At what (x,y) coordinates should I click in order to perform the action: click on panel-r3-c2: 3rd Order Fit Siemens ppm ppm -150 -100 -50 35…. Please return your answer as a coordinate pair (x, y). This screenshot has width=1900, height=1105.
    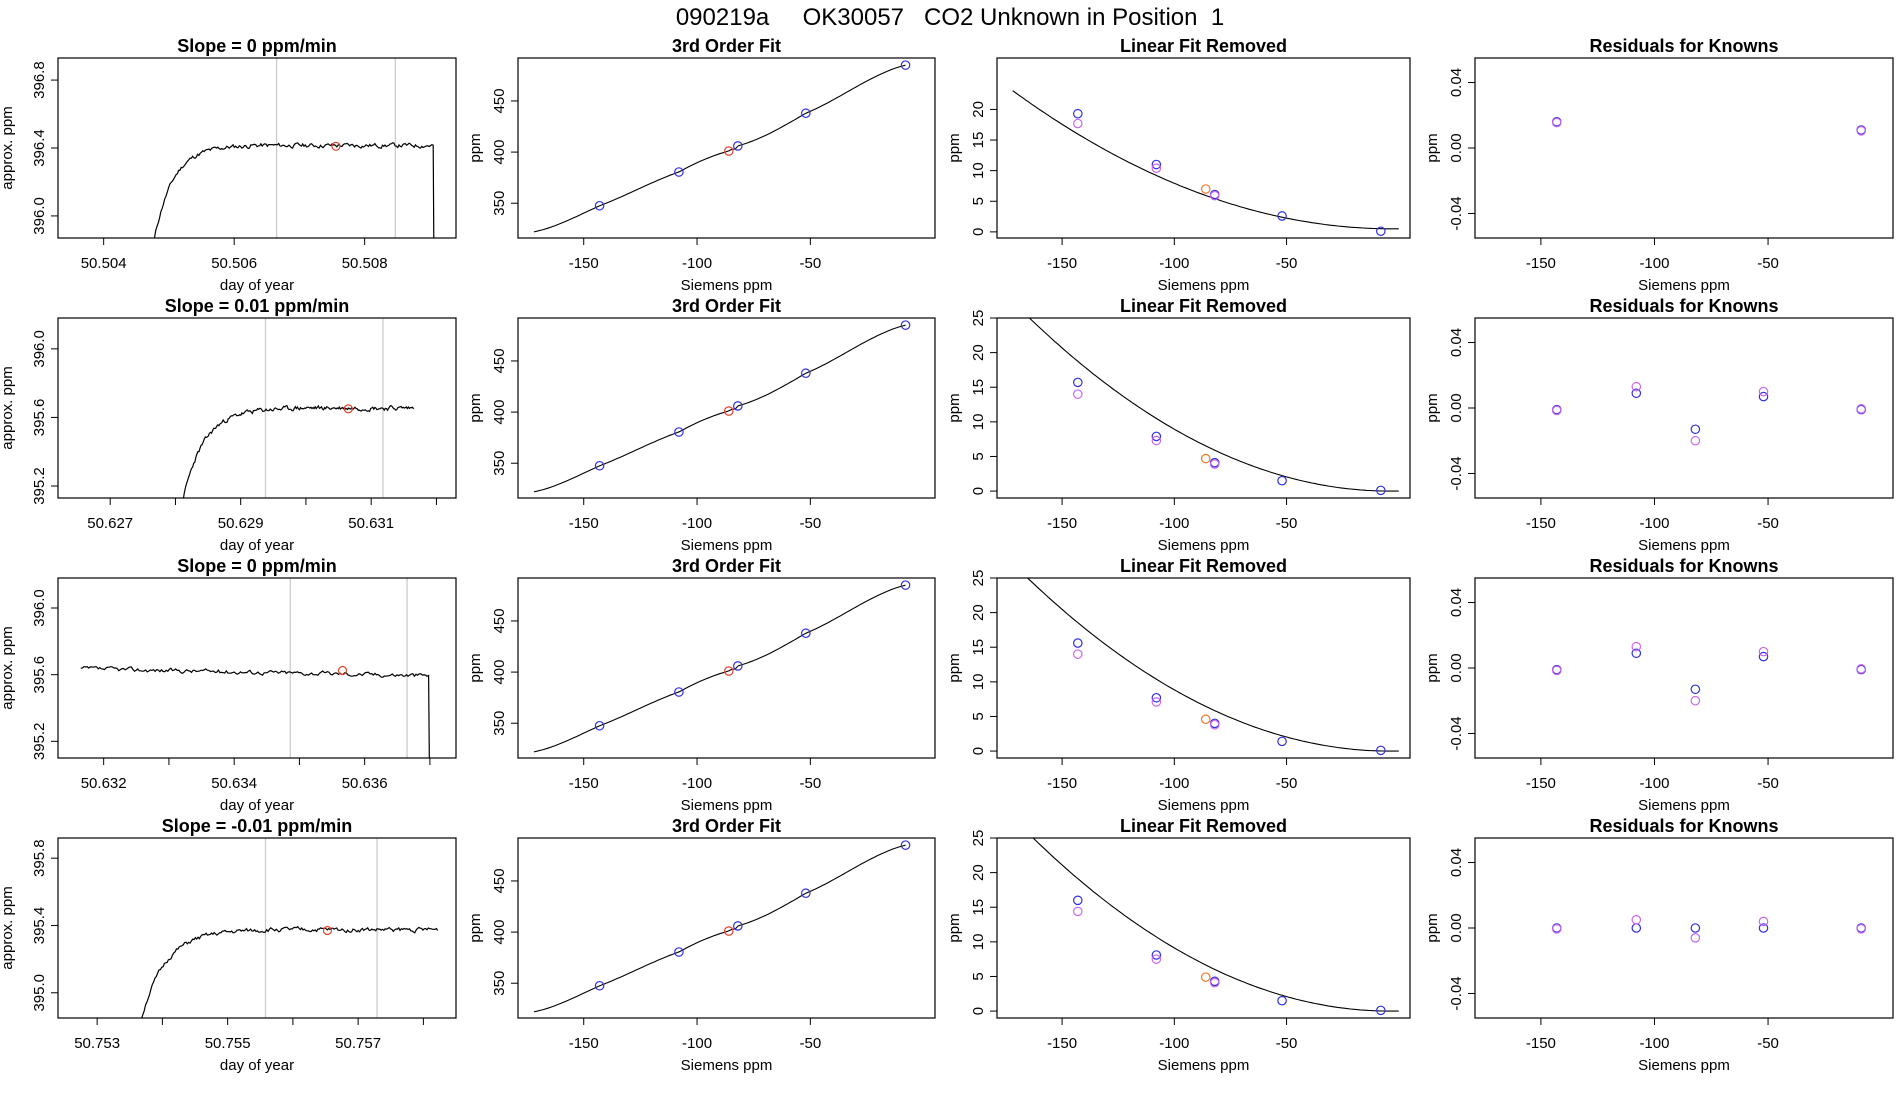
    Looking at the image, I should click on (701, 685).